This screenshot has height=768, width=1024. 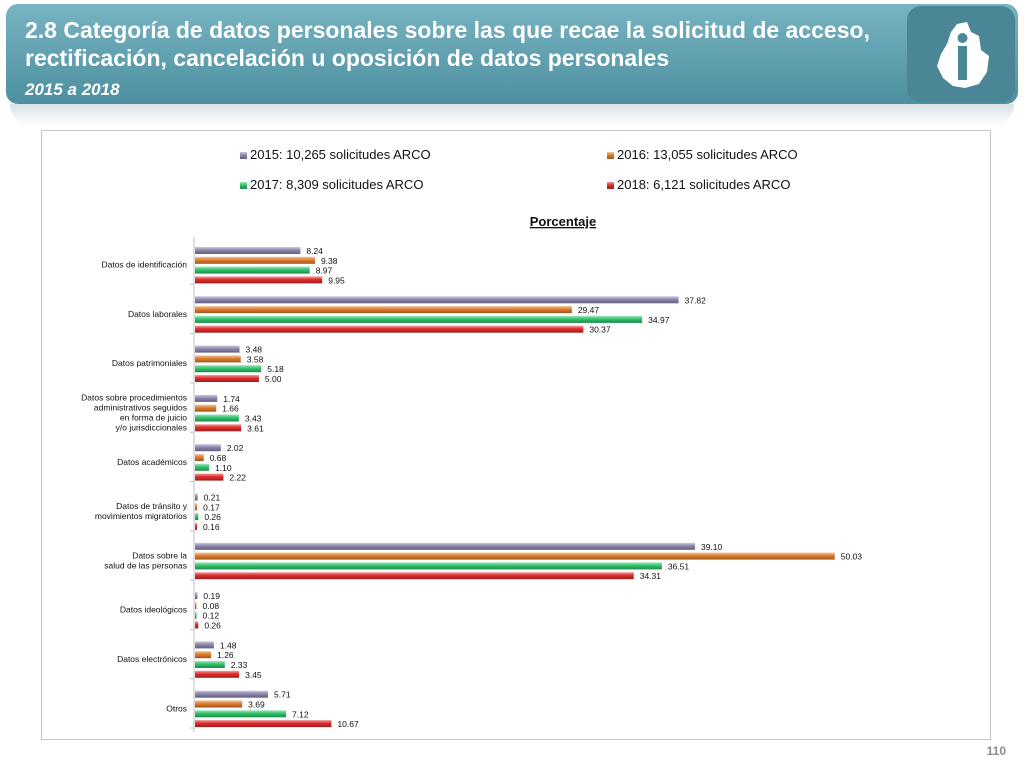 What do you see at coordinates (230, 409) in the screenshot?
I see `data-label: 1.66` at bounding box center [230, 409].